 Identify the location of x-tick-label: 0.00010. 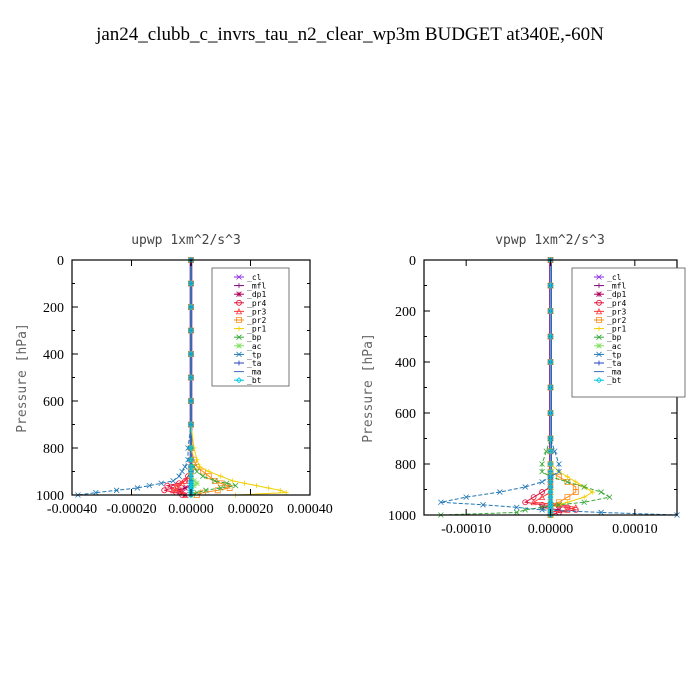
(635, 529).